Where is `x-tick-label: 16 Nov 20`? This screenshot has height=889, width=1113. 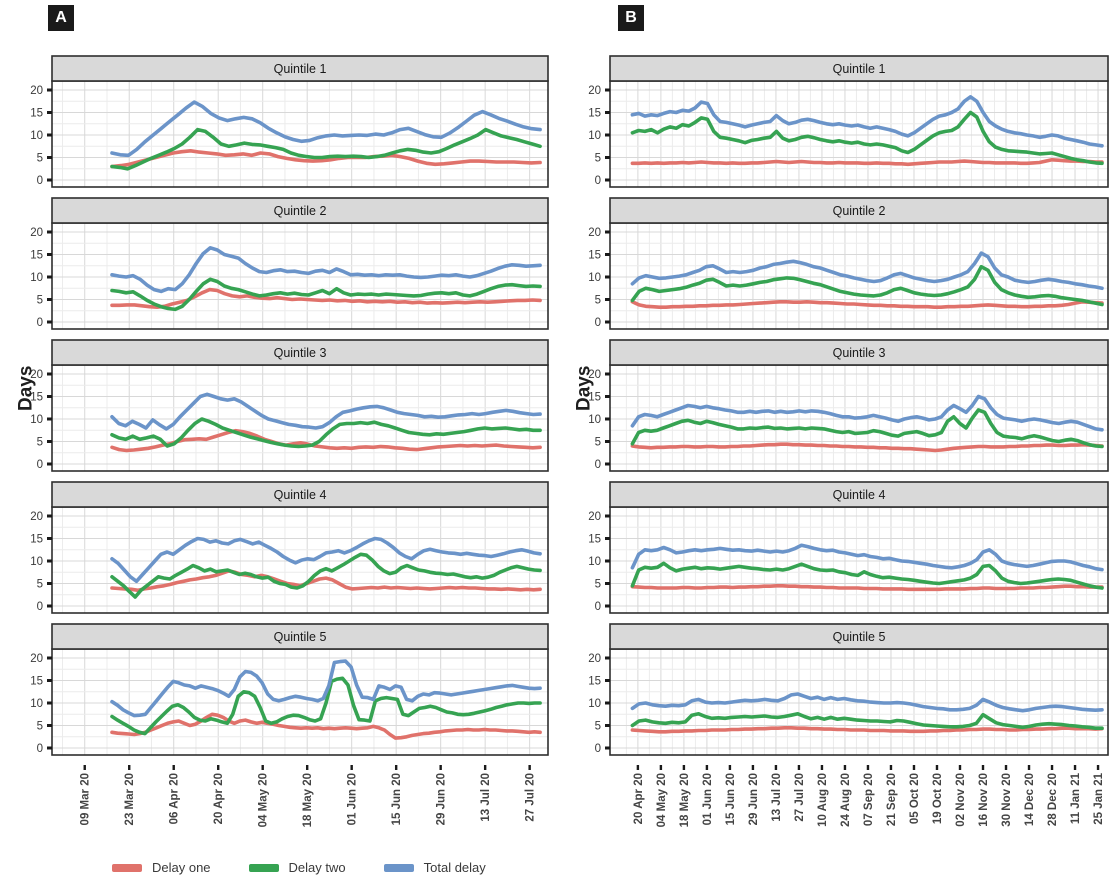 x-tick-label: 16 Nov 20 is located at coordinates (984, 800).